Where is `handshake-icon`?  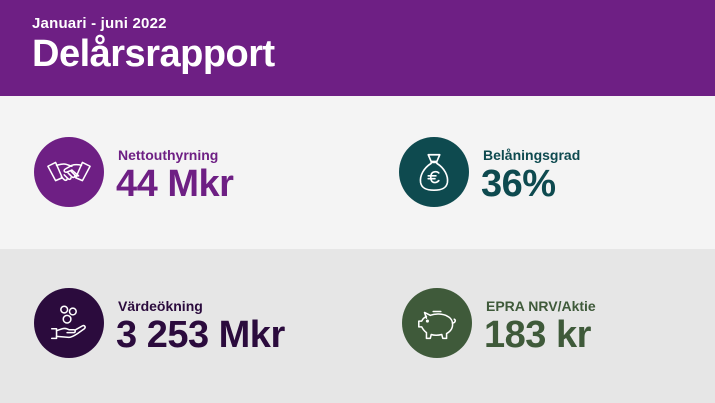
handshake-icon is located at coordinates (69, 172).